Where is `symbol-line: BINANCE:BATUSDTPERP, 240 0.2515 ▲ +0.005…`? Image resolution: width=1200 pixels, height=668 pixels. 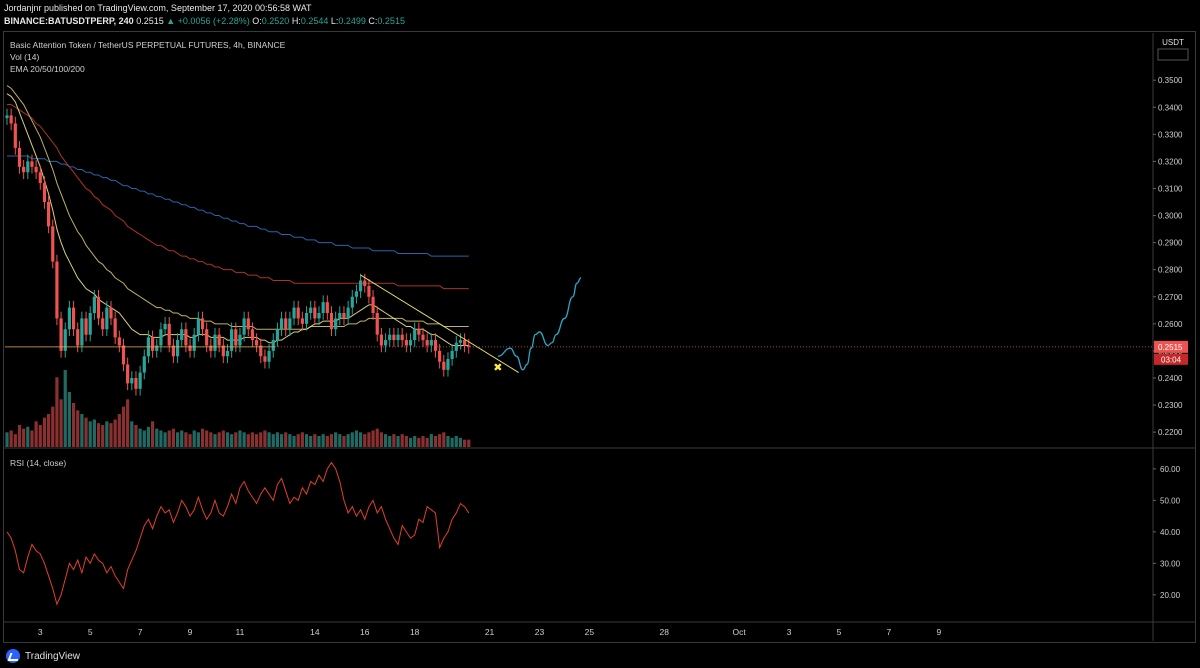
symbol-line: BINANCE:BATUSDTPERP, 240 0.2515 ▲ +0.005… is located at coordinates (204, 21).